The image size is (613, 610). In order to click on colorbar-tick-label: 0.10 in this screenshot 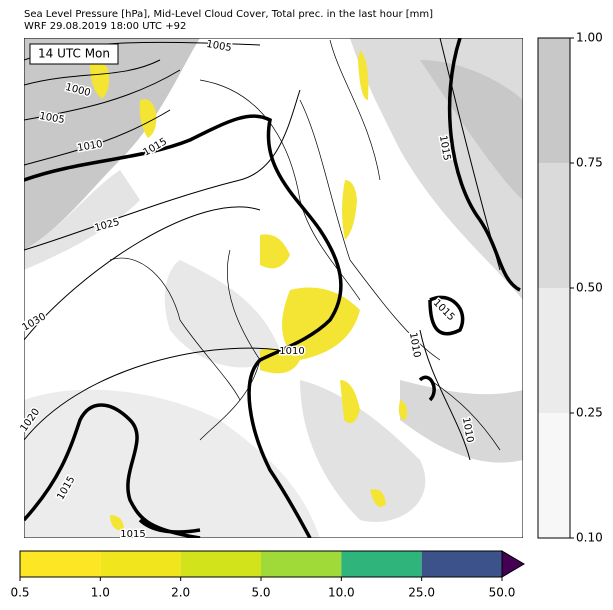, I will do `click(589, 538)`.